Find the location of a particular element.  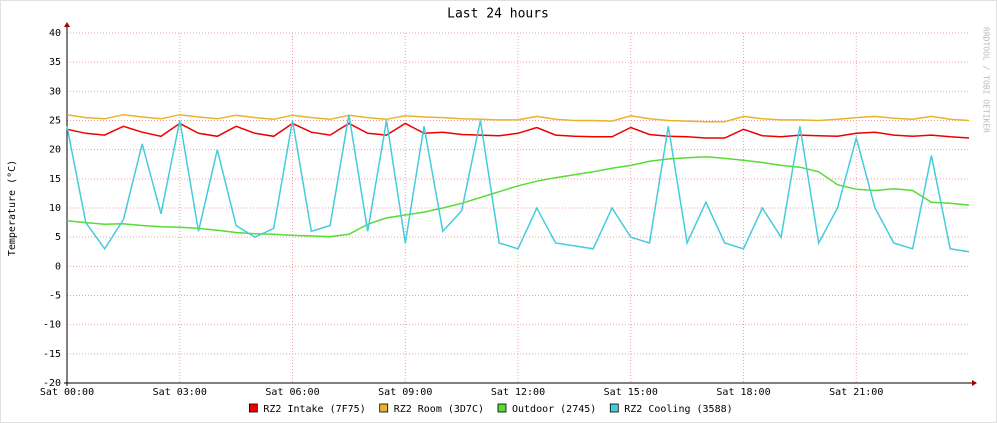

legend-label: RZ2 Intake (7F75) is located at coordinates (314, 409).